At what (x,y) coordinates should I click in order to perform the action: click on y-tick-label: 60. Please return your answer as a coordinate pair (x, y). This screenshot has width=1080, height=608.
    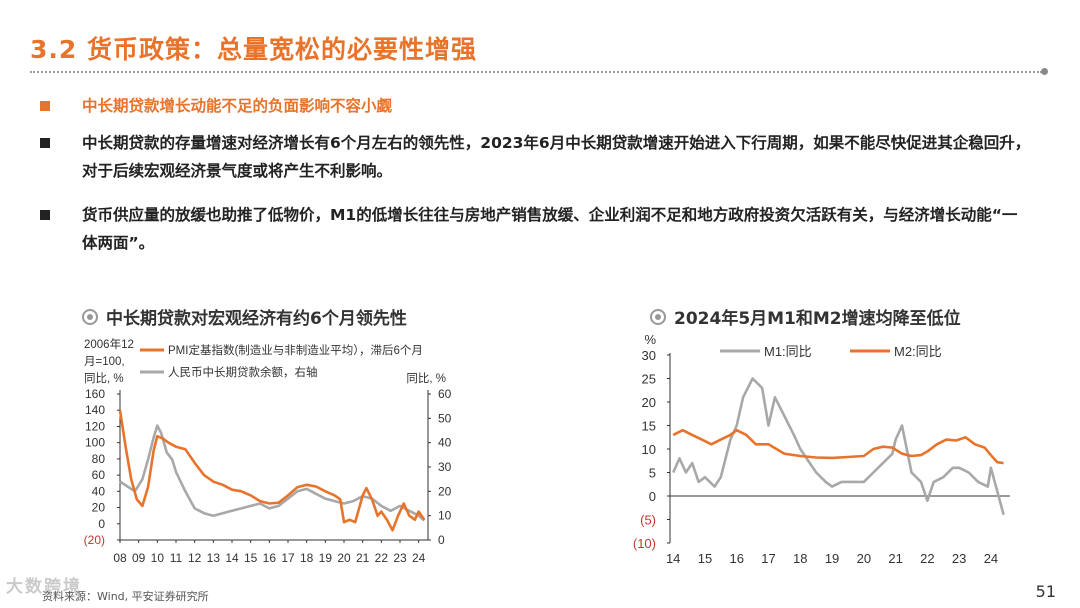
    Looking at the image, I should click on (99, 475).